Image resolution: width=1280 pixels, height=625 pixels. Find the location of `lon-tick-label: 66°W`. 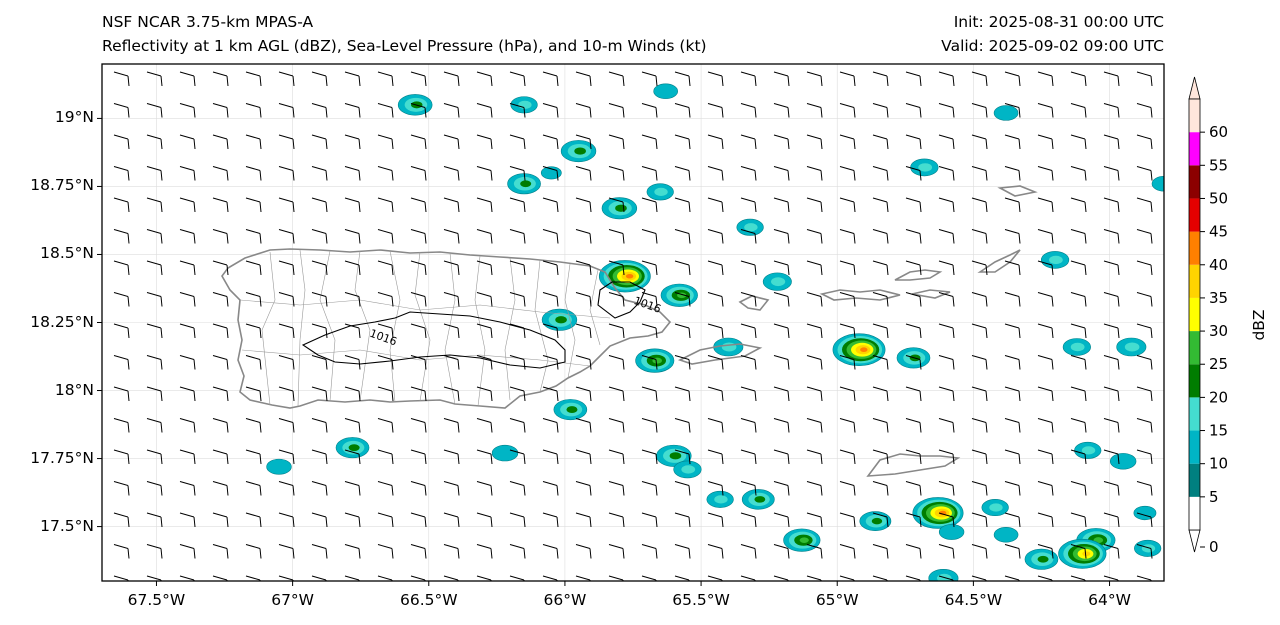

lon-tick-label: 66°W is located at coordinates (565, 600).